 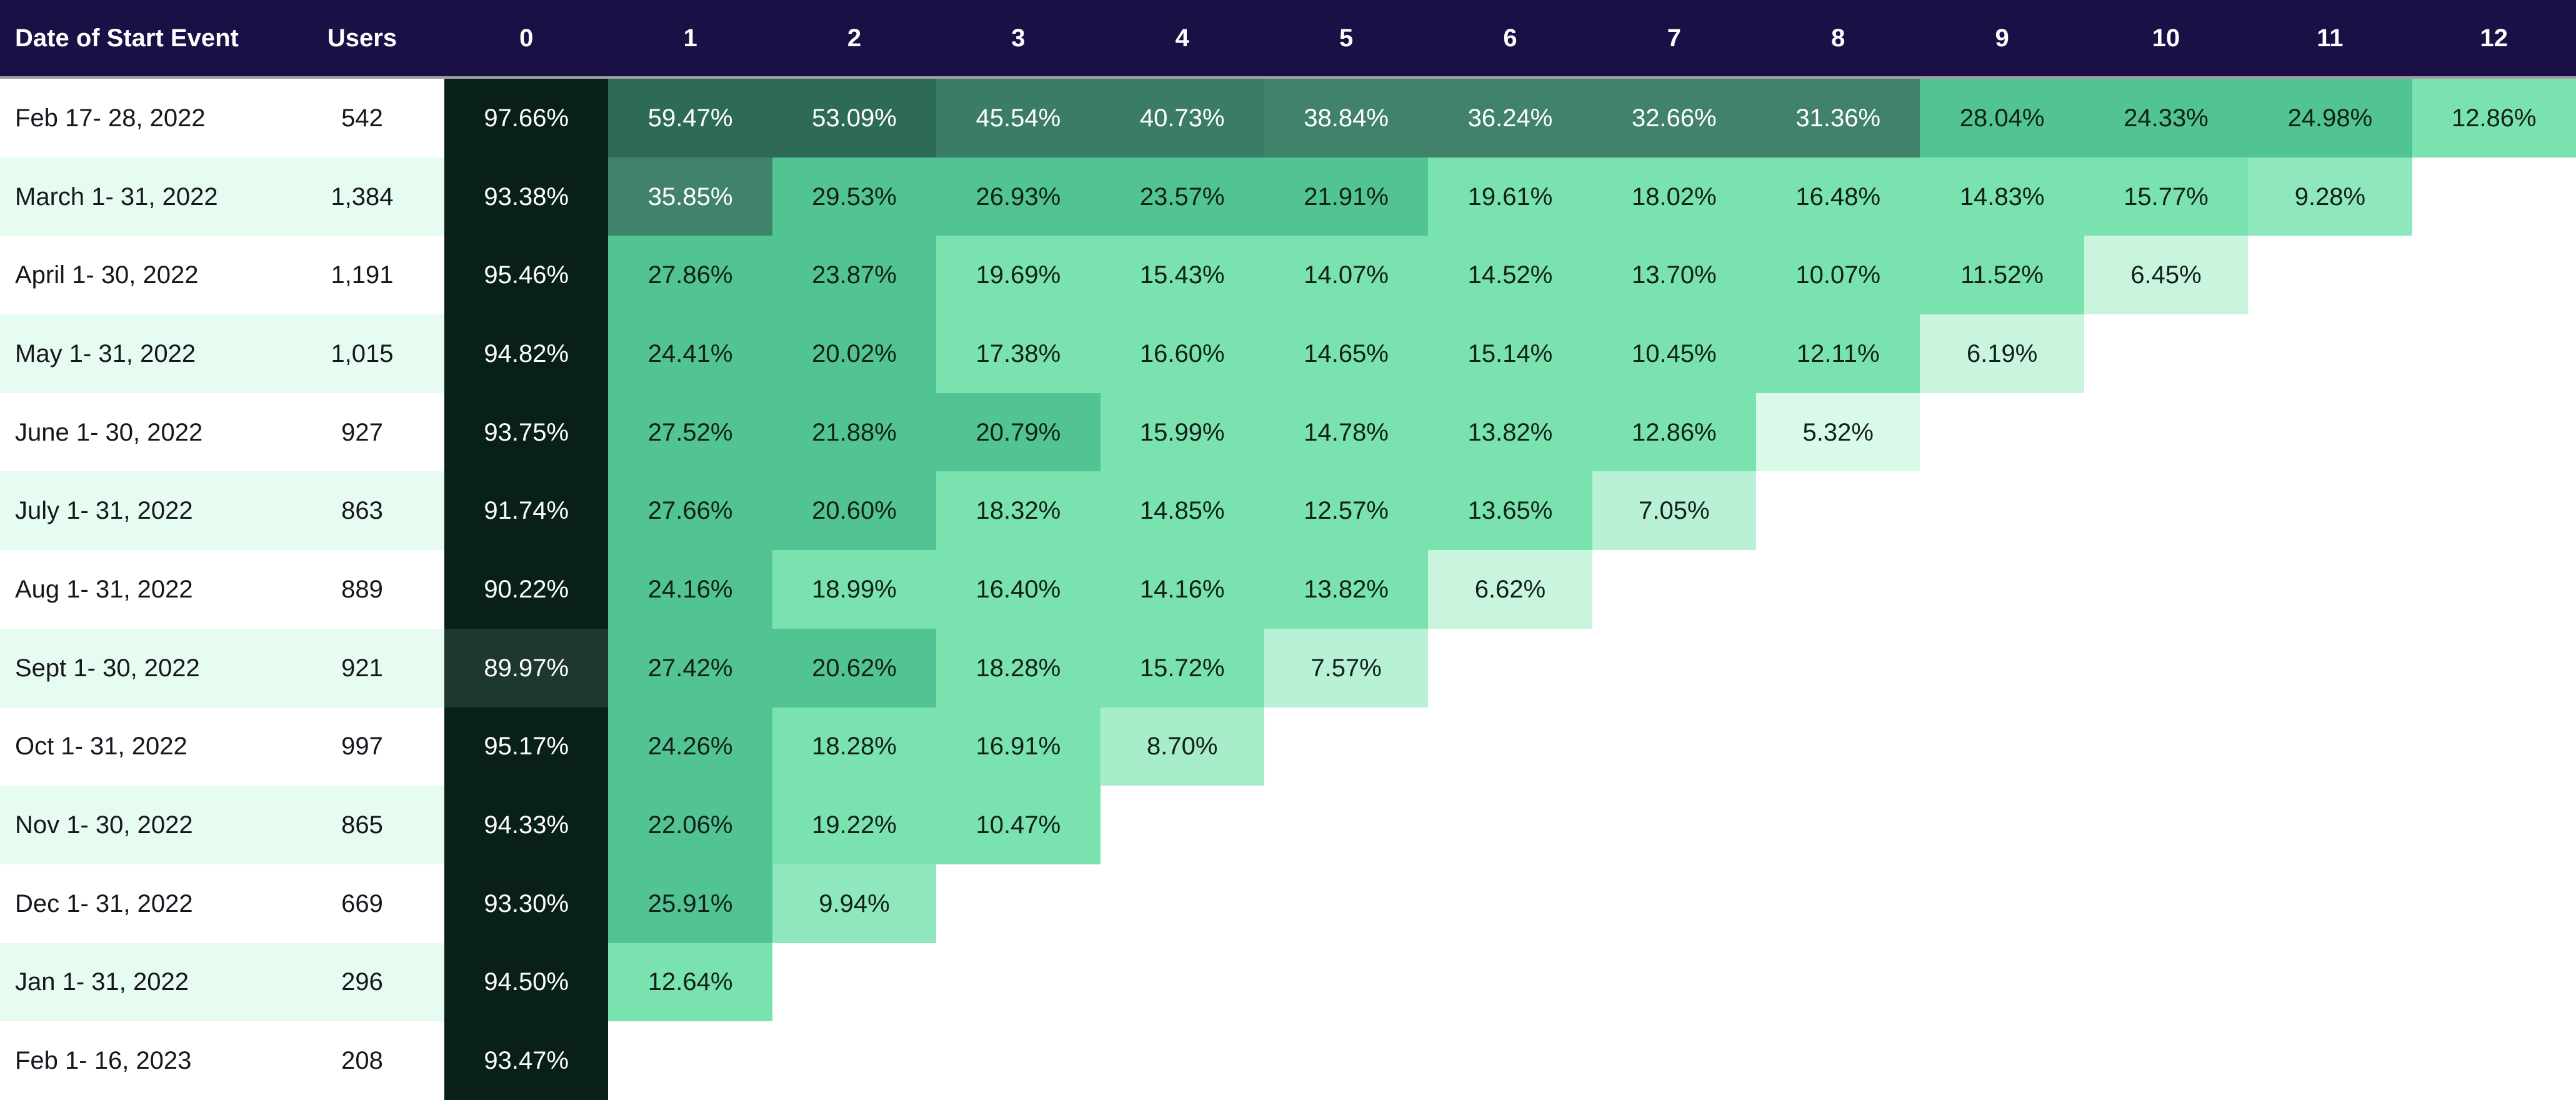 I want to click on retention-cell: 16.48%, so click(x=1838, y=197).